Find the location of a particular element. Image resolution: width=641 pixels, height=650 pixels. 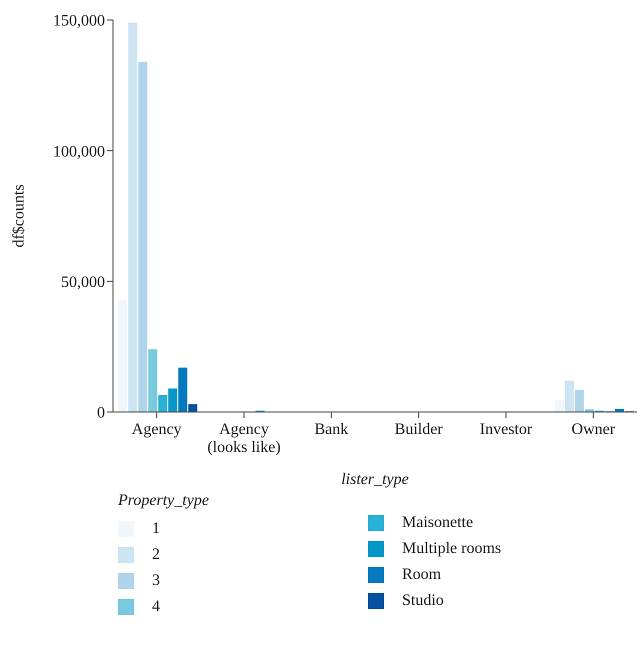

legend-label: 3 is located at coordinates (156, 581).